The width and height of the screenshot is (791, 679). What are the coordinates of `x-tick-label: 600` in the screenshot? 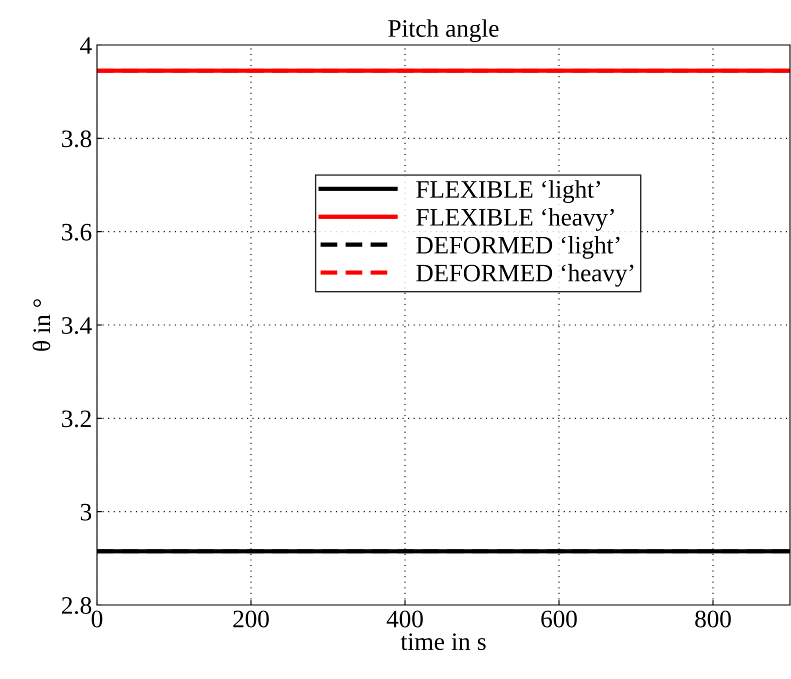 It's located at (559, 619).